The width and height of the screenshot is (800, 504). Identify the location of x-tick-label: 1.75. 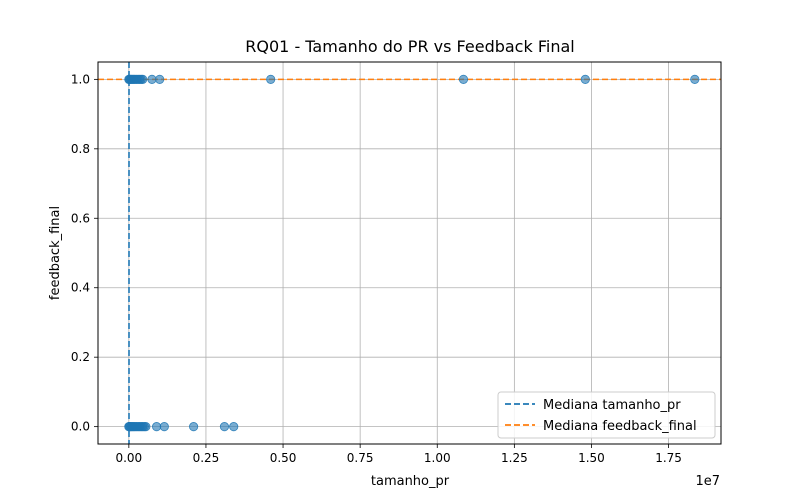
(668, 458).